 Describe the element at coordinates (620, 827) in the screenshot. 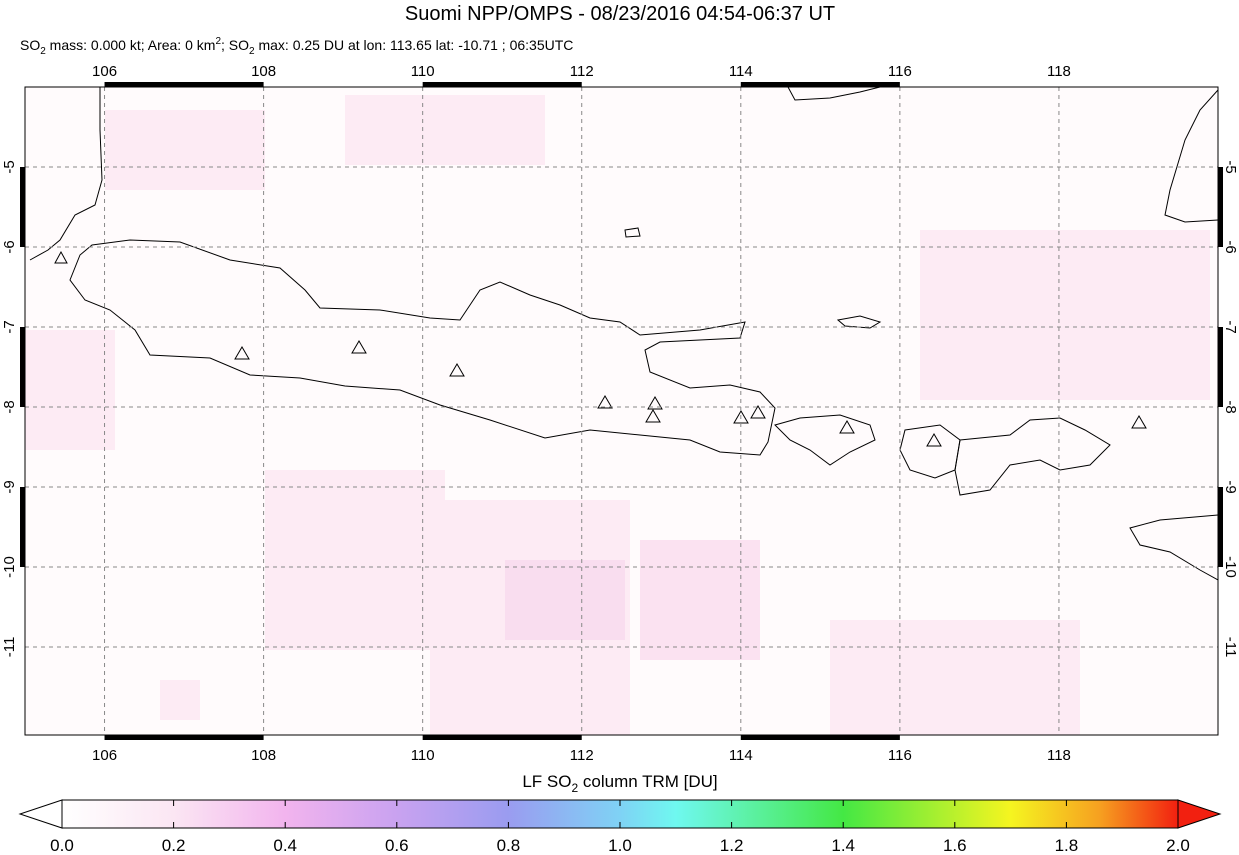

I see `colorbar-ticks: 0.0 0.2 0.4 0.6 0.8 1.0 1.2 1.4 1.6 1.8 2.0` at that location.